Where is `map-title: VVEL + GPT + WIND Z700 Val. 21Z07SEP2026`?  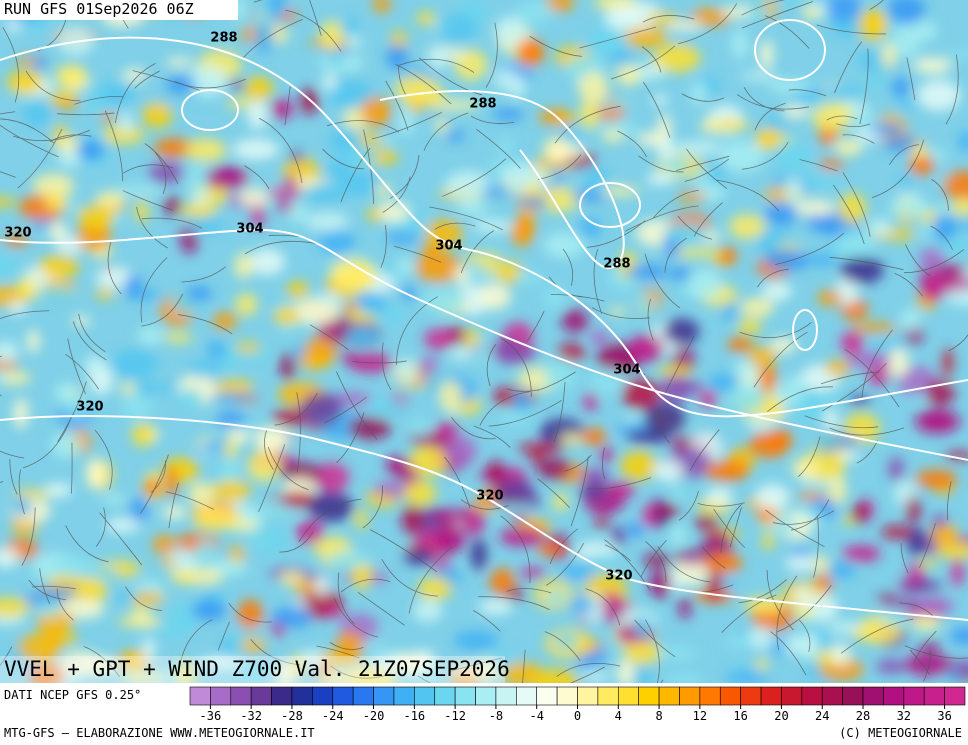
map-title: VVEL + GPT + WIND Z700 Val. 21Z07SEP2026 is located at coordinates (257, 669).